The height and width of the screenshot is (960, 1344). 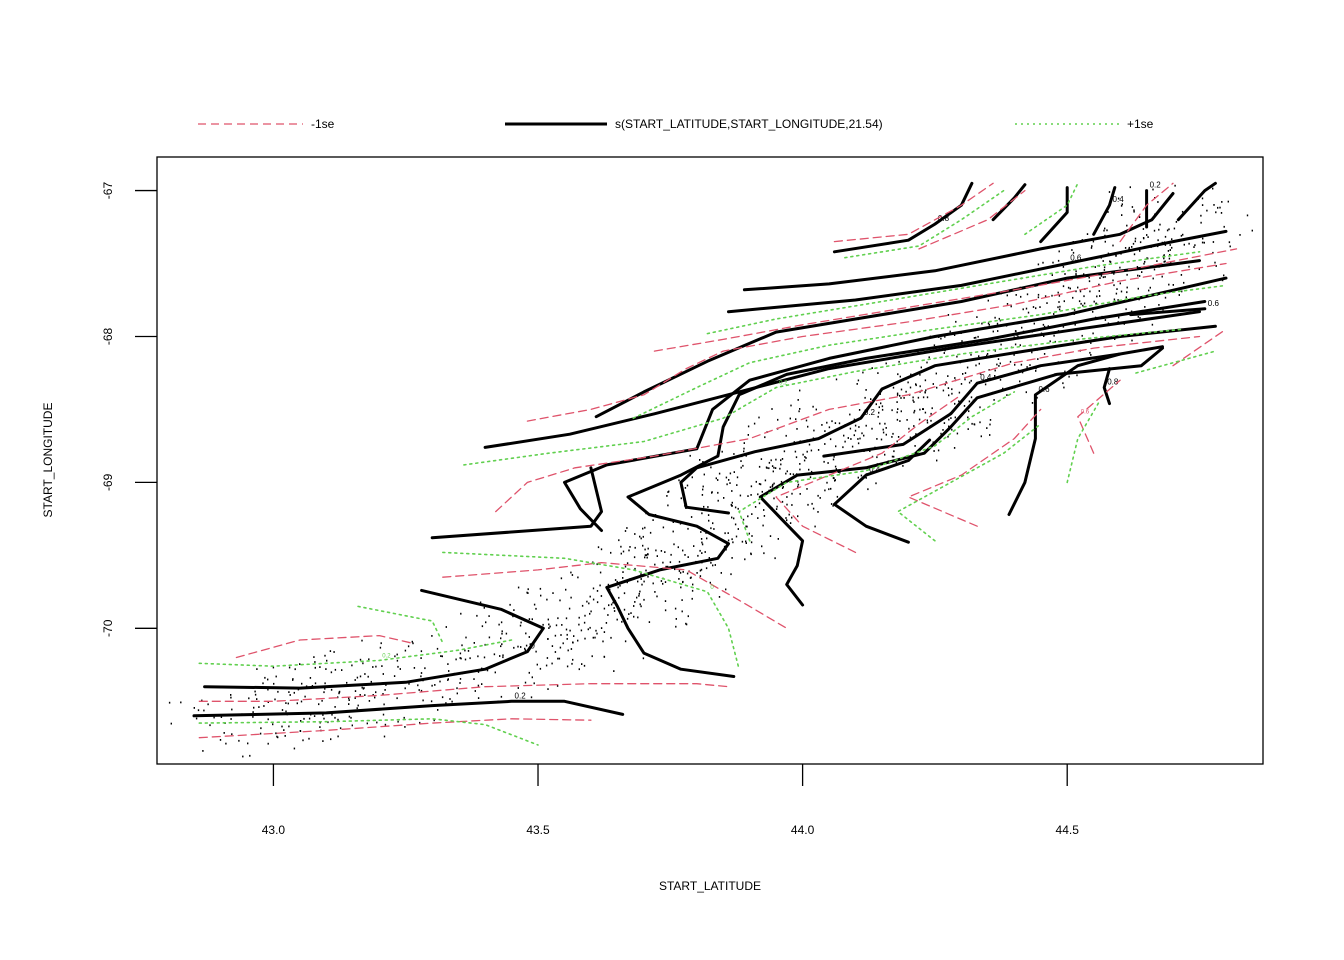 What do you see at coordinates (1068, 830) in the screenshot?
I see `x-tick-label: 44.5` at bounding box center [1068, 830].